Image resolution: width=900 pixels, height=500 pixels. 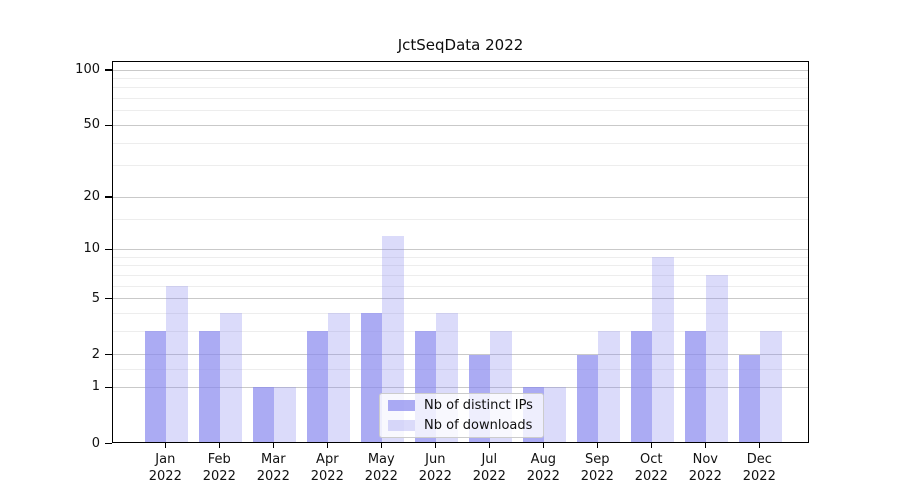 I want to click on x-tick-label: Jul 2022, so click(x=489, y=468).